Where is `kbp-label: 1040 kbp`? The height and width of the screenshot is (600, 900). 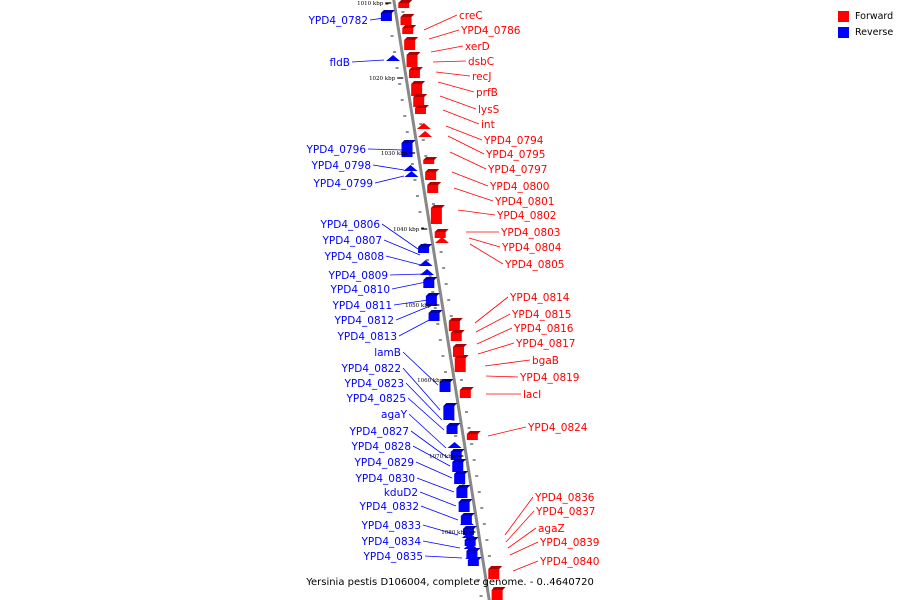
kbp-label: 1040 kbp is located at coordinates (406, 230).